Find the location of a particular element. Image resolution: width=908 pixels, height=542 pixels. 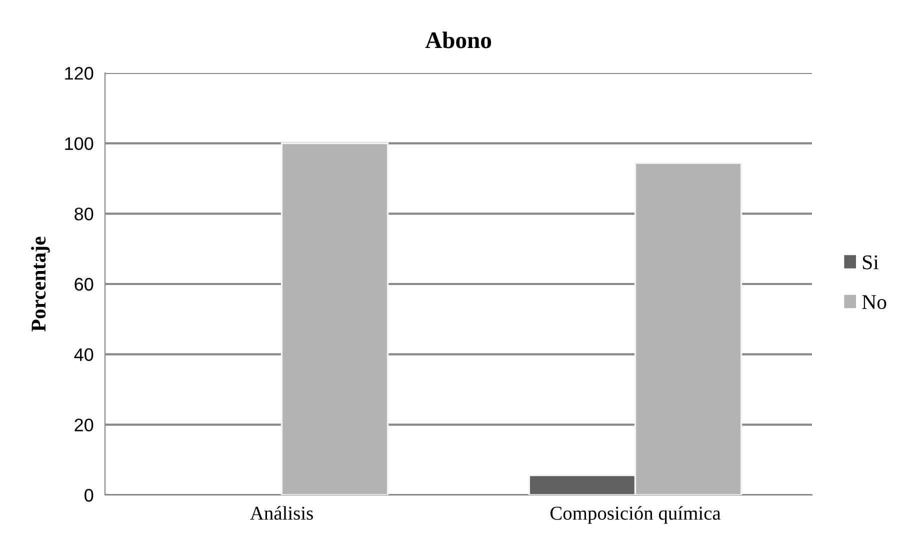

y-tick-label: 40 is located at coordinates (84, 355).